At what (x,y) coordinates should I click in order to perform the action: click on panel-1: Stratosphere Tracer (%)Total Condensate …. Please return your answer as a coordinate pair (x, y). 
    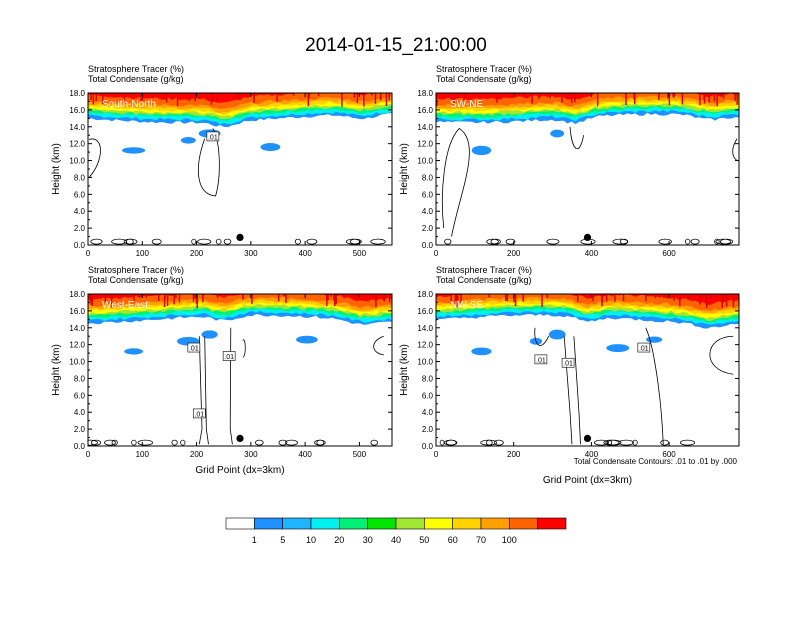
    Looking at the image, I should click on (222, 161).